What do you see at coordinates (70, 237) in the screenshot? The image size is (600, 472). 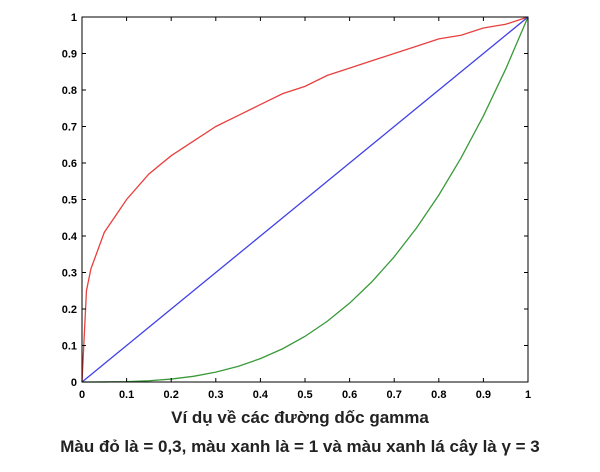 I see `y-tick-label: 0.4` at bounding box center [70, 237].